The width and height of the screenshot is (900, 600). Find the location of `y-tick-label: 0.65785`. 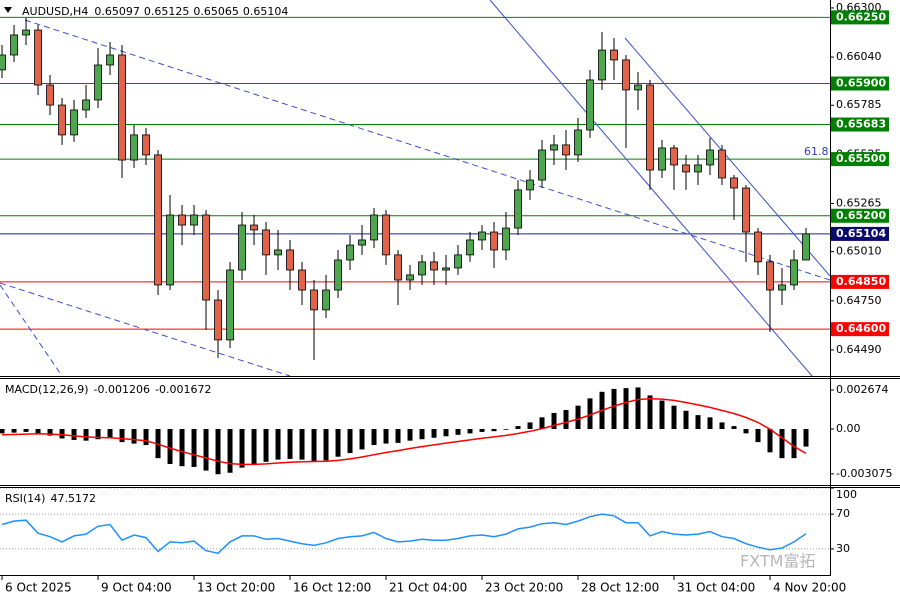

y-tick-label: 0.65785 is located at coordinates (859, 104).